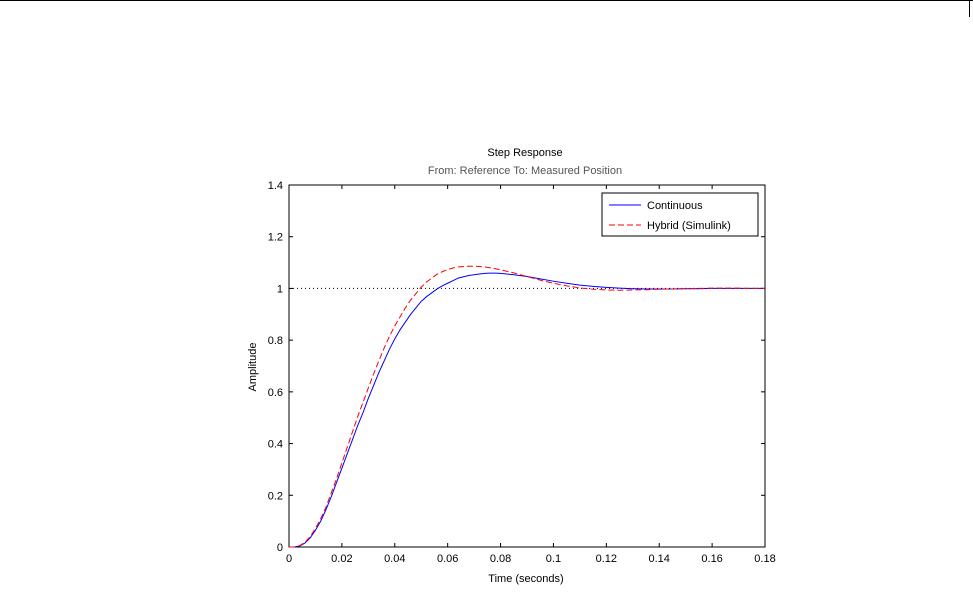 The width and height of the screenshot is (973, 599). Describe the element at coordinates (289, 559) in the screenshot. I see `x-tick-label: 0` at that location.